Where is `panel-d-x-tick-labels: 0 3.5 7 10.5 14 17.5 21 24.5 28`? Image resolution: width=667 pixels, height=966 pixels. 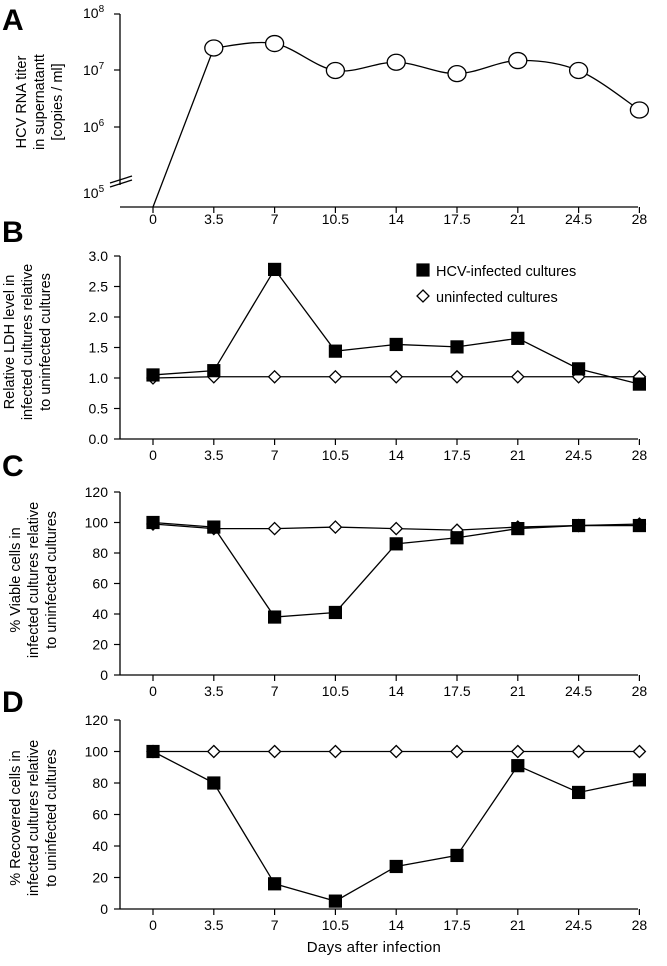
panel-d-x-tick-labels: 0 3.5 7 10.5 14 17.5 21 24.5 28 is located at coordinates (398, 925).